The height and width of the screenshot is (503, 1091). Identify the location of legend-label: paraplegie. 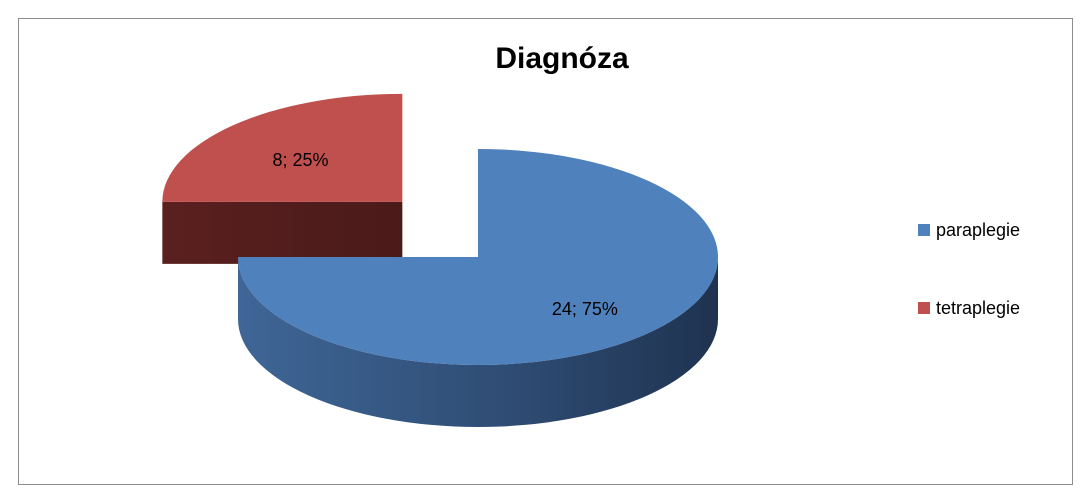
(978, 230).